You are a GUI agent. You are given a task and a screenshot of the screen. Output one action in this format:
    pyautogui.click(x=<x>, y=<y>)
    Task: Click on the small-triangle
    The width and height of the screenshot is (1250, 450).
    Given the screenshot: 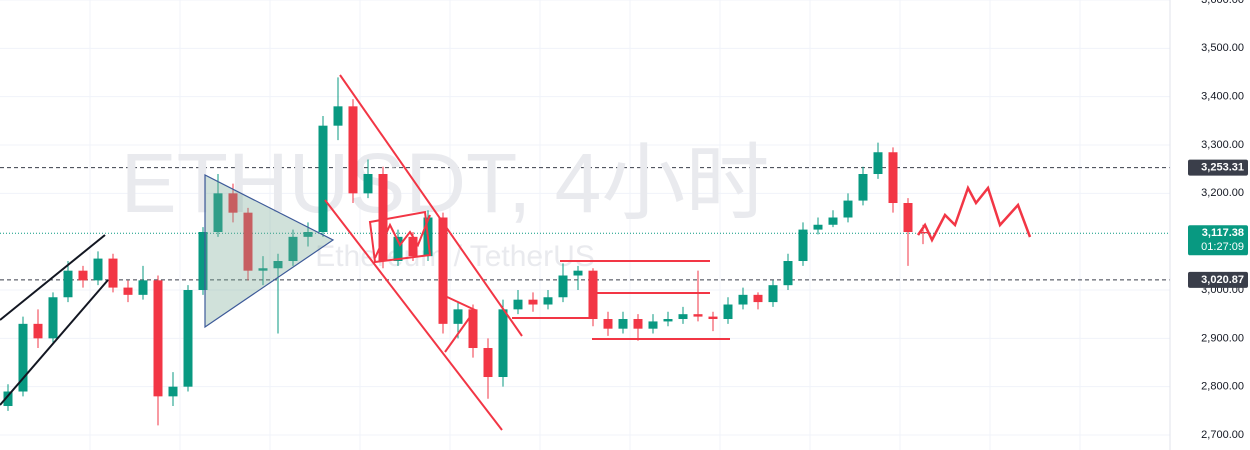 What is the action you would take?
    pyautogui.click(x=460, y=324)
    